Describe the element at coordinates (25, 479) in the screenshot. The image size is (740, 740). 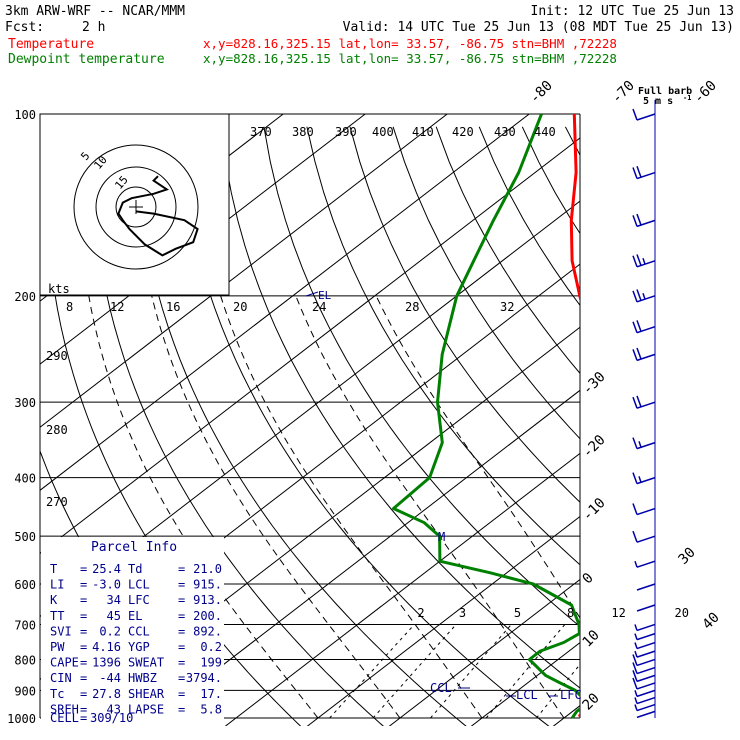
I see `pressure-tick-label: 400` at that location.